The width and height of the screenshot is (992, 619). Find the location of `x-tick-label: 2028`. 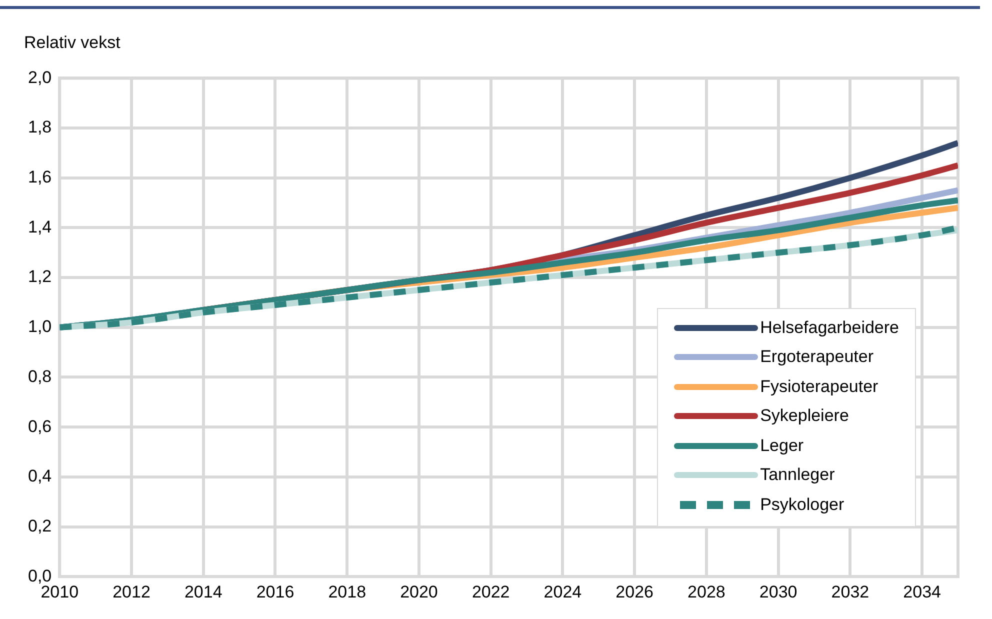

x-tick-label: 2028 is located at coordinates (707, 592).